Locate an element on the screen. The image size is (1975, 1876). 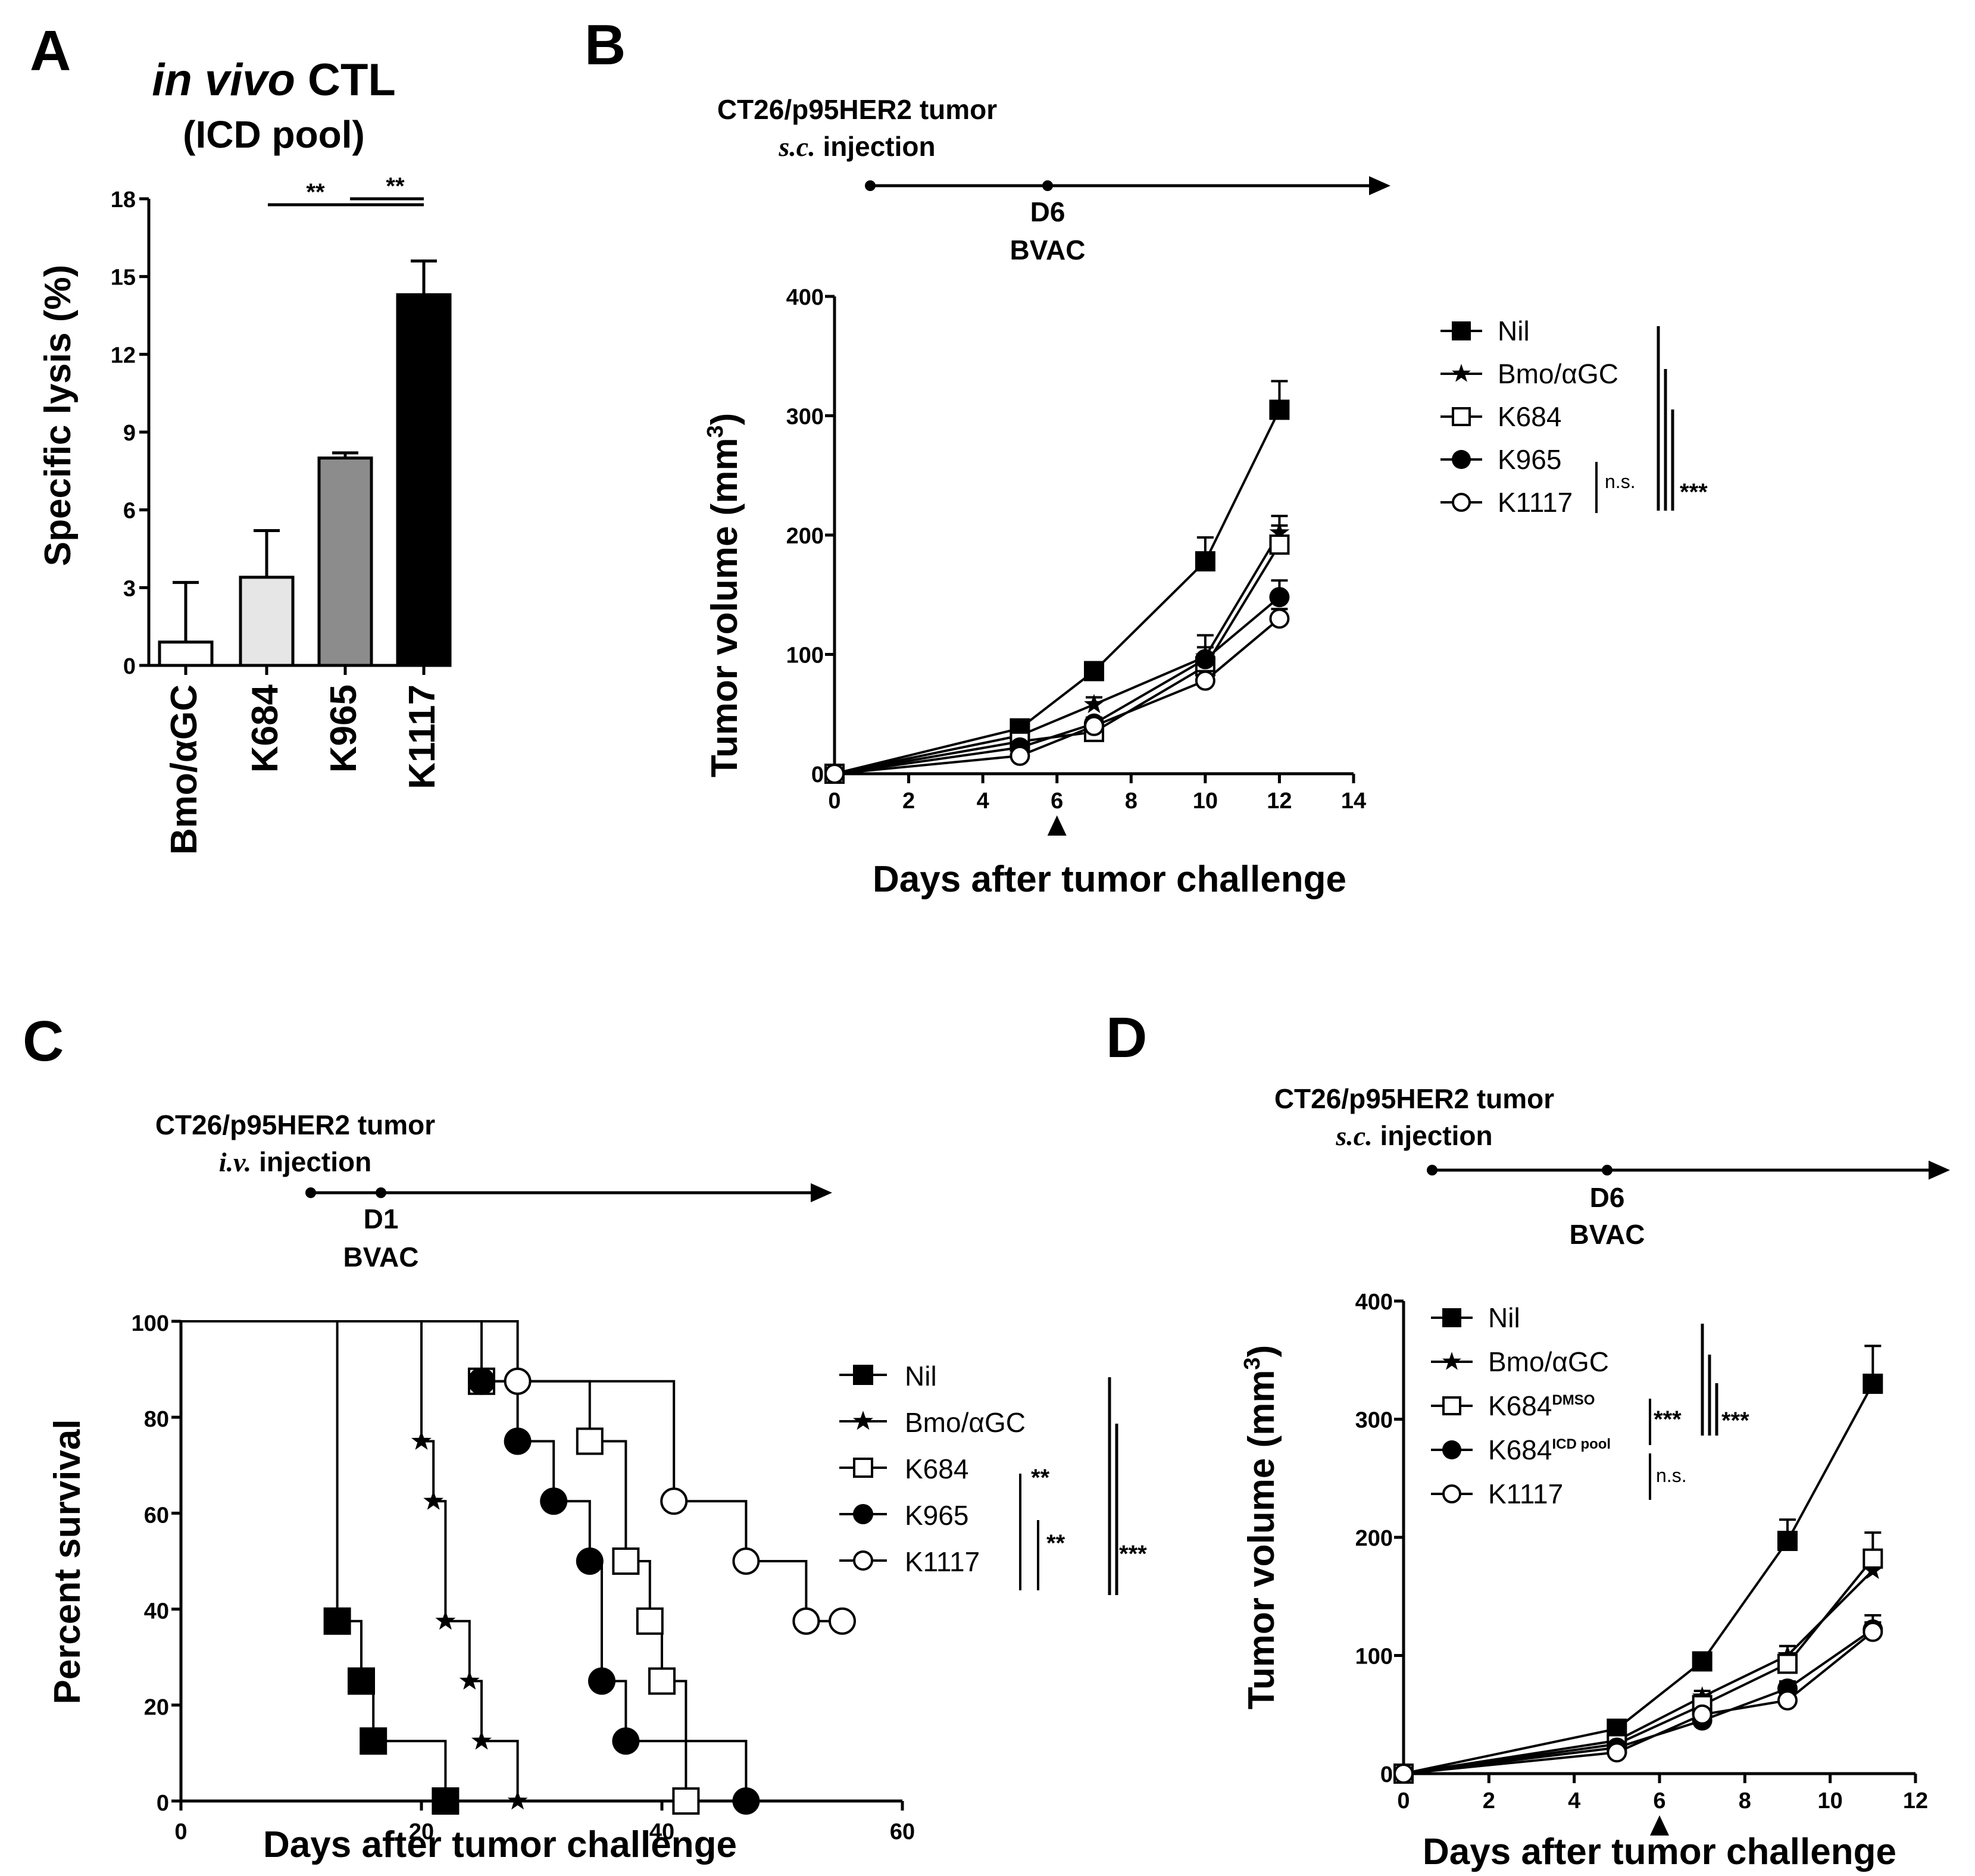
panel-c-injection-text: injection is located at coordinates (311, 1161).